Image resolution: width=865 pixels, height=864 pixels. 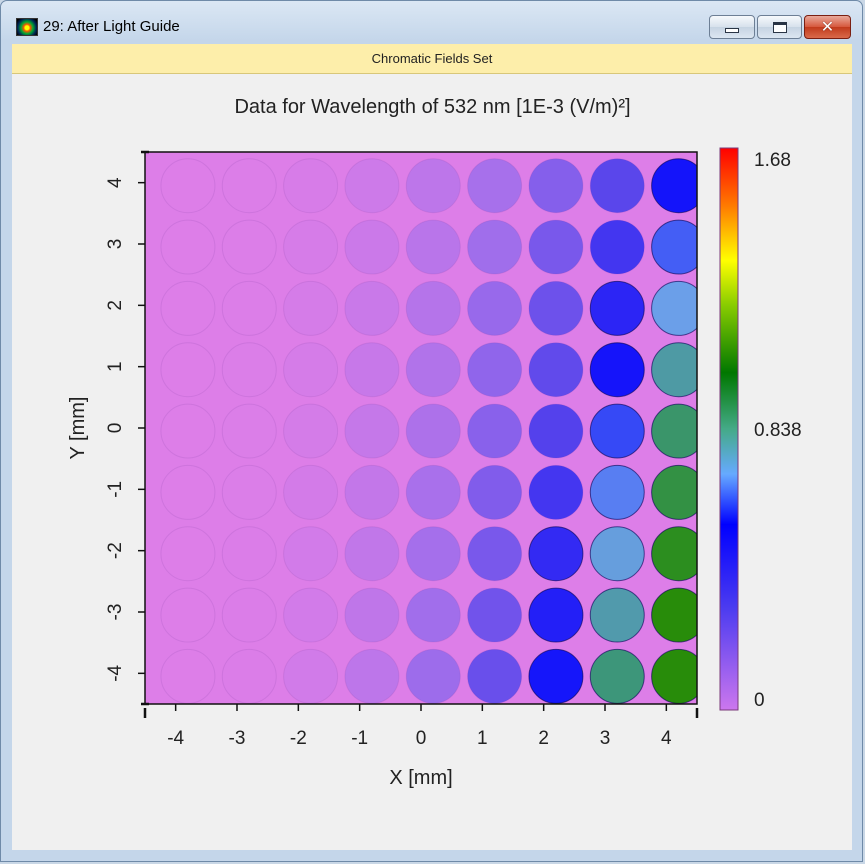 I want to click on y-axis-label: Y [mm], so click(x=78, y=428).